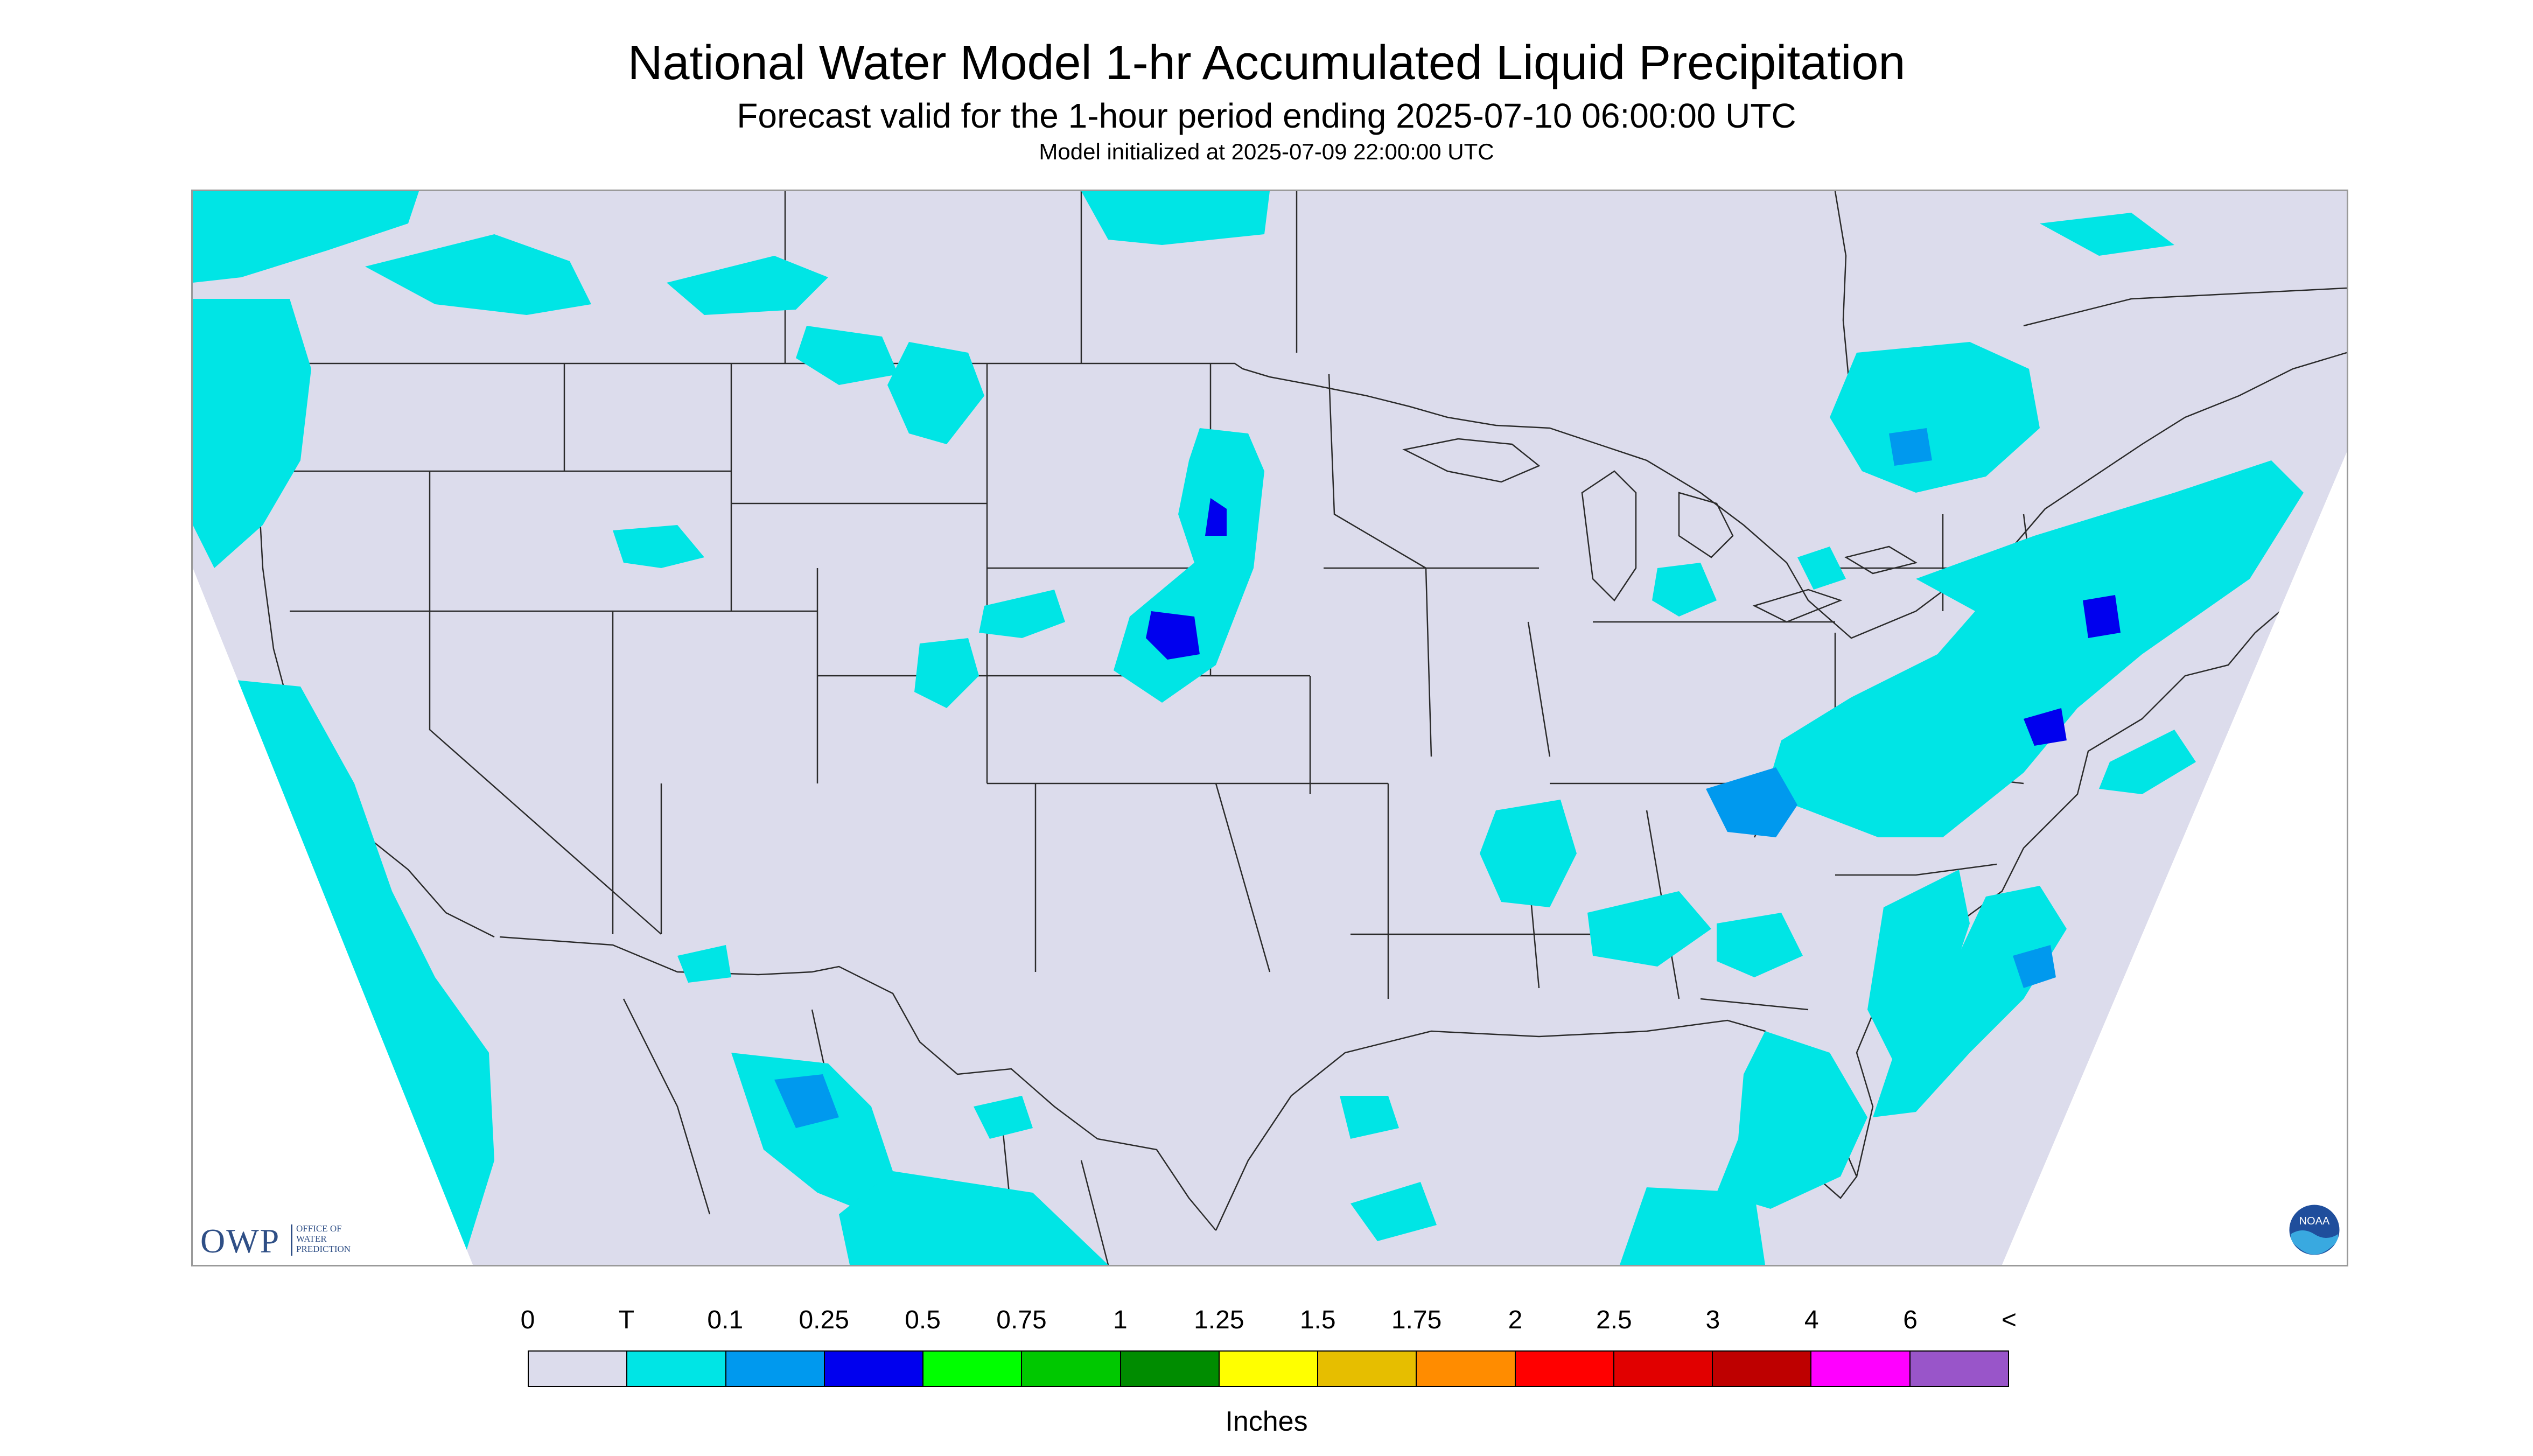 This screenshot has height=1456, width=2533. What do you see at coordinates (725, 1320) in the screenshot?
I see `legend-tick-label: 0.1` at bounding box center [725, 1320].